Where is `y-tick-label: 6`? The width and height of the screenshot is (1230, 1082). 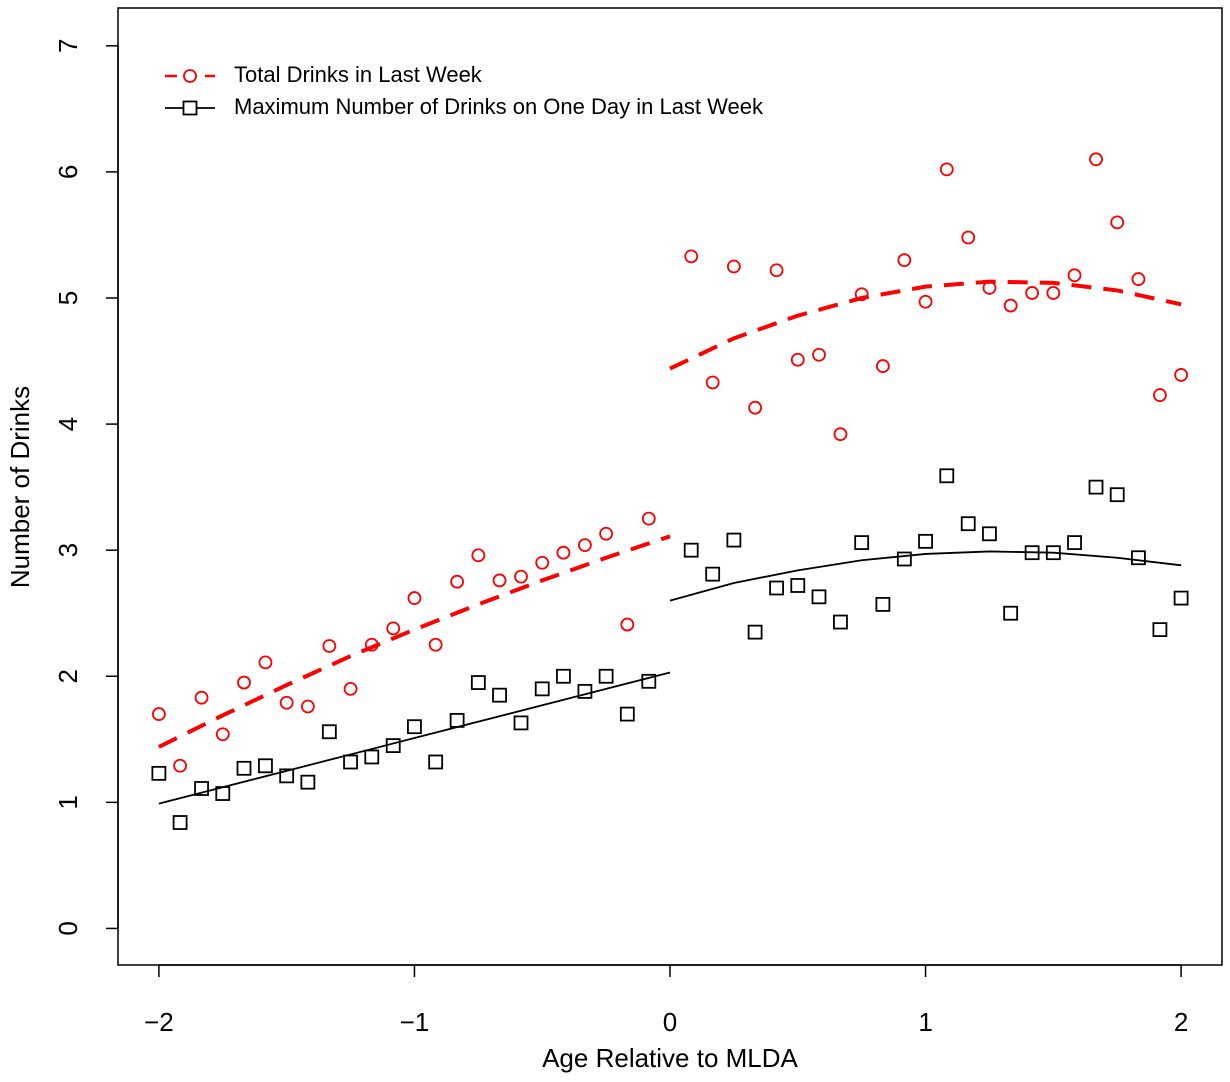 y-tick-label: 6 is located at coordinates (68, 172).